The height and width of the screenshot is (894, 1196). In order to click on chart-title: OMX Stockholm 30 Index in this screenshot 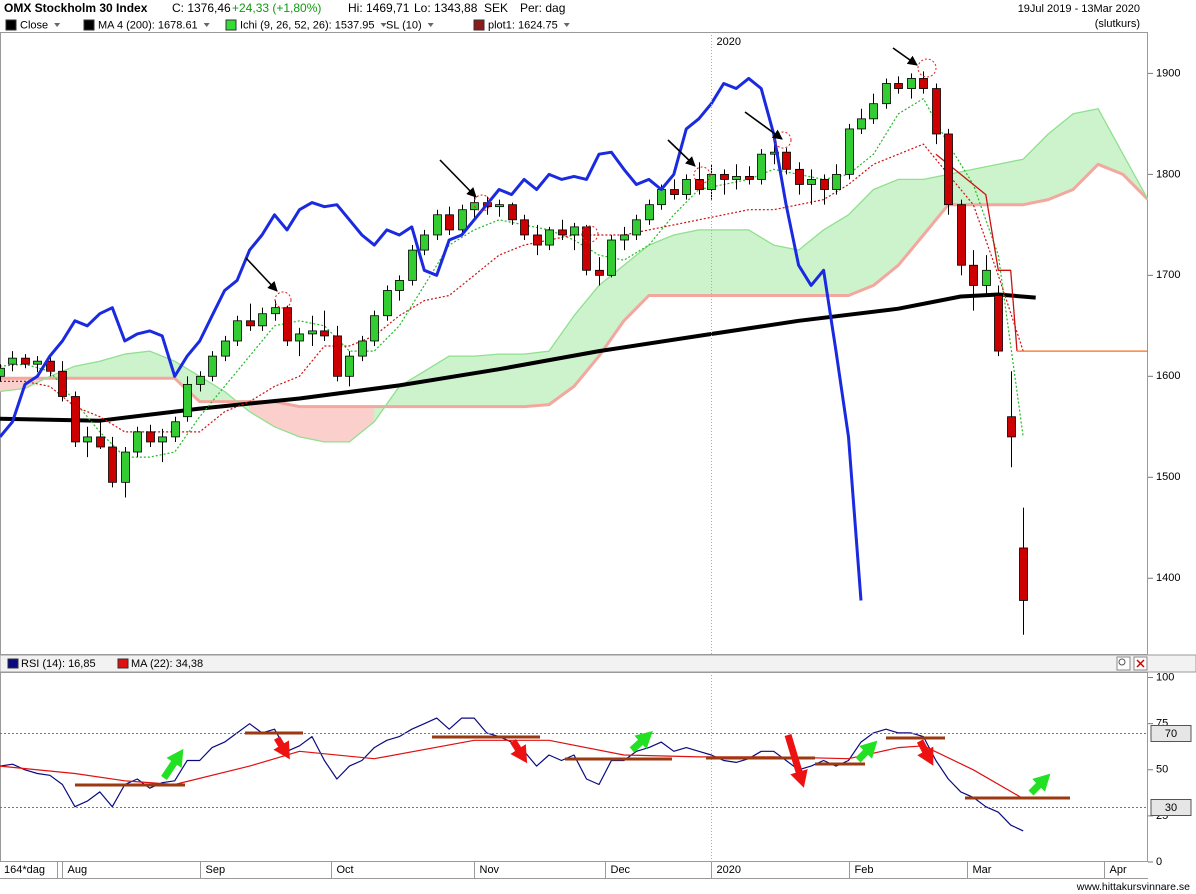, I will do `click(76, 8)`.